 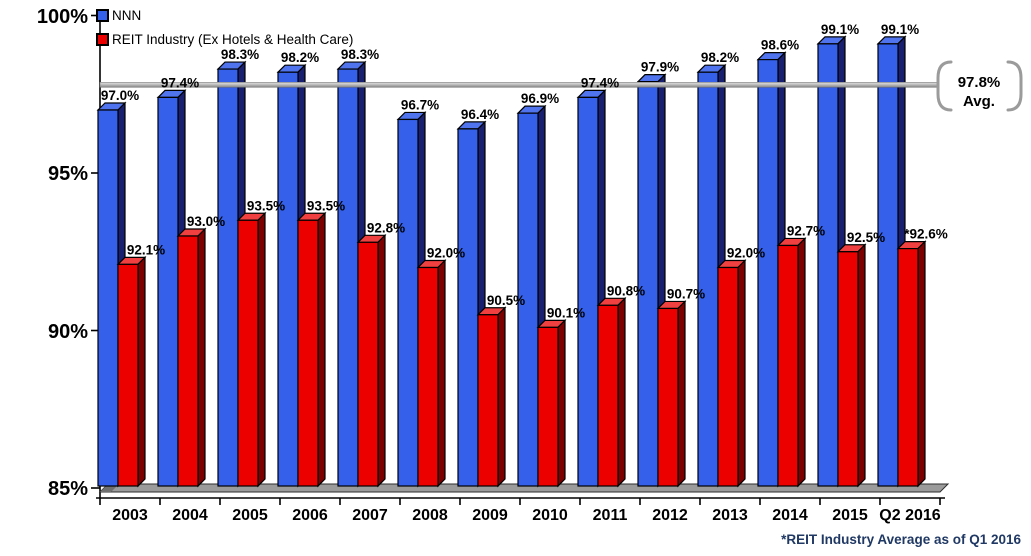 What do you see at coordinates (741, 373) in the screenshot?
I see `bar-reit-2013-side` at bounding box center [741, 373].